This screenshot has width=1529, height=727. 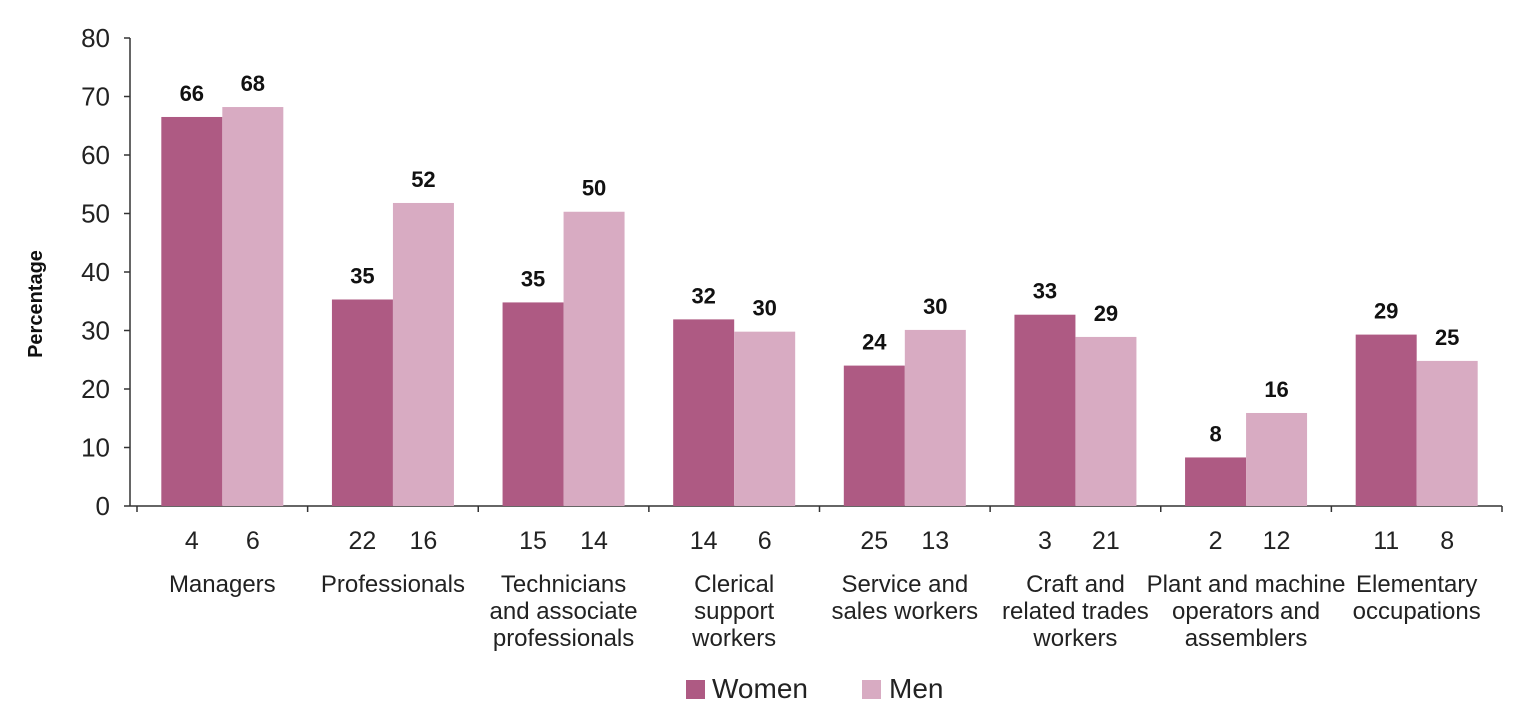 What do you see at coordinates (1386, 541) in the screenshot?
I see `share-label-women: 11` at bounding box center [1386, 541].